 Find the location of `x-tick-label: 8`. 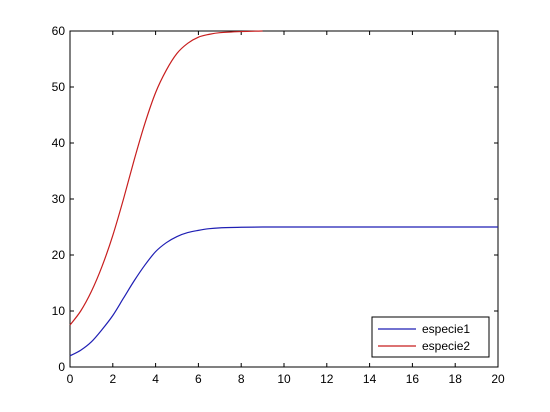

x-tick-label: 8 is located at coordinates (241, 379).